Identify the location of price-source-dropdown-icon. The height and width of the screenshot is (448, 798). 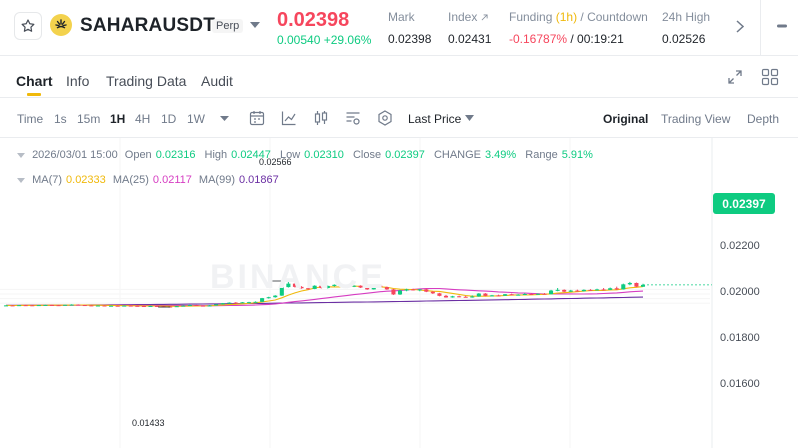
(469, 118).